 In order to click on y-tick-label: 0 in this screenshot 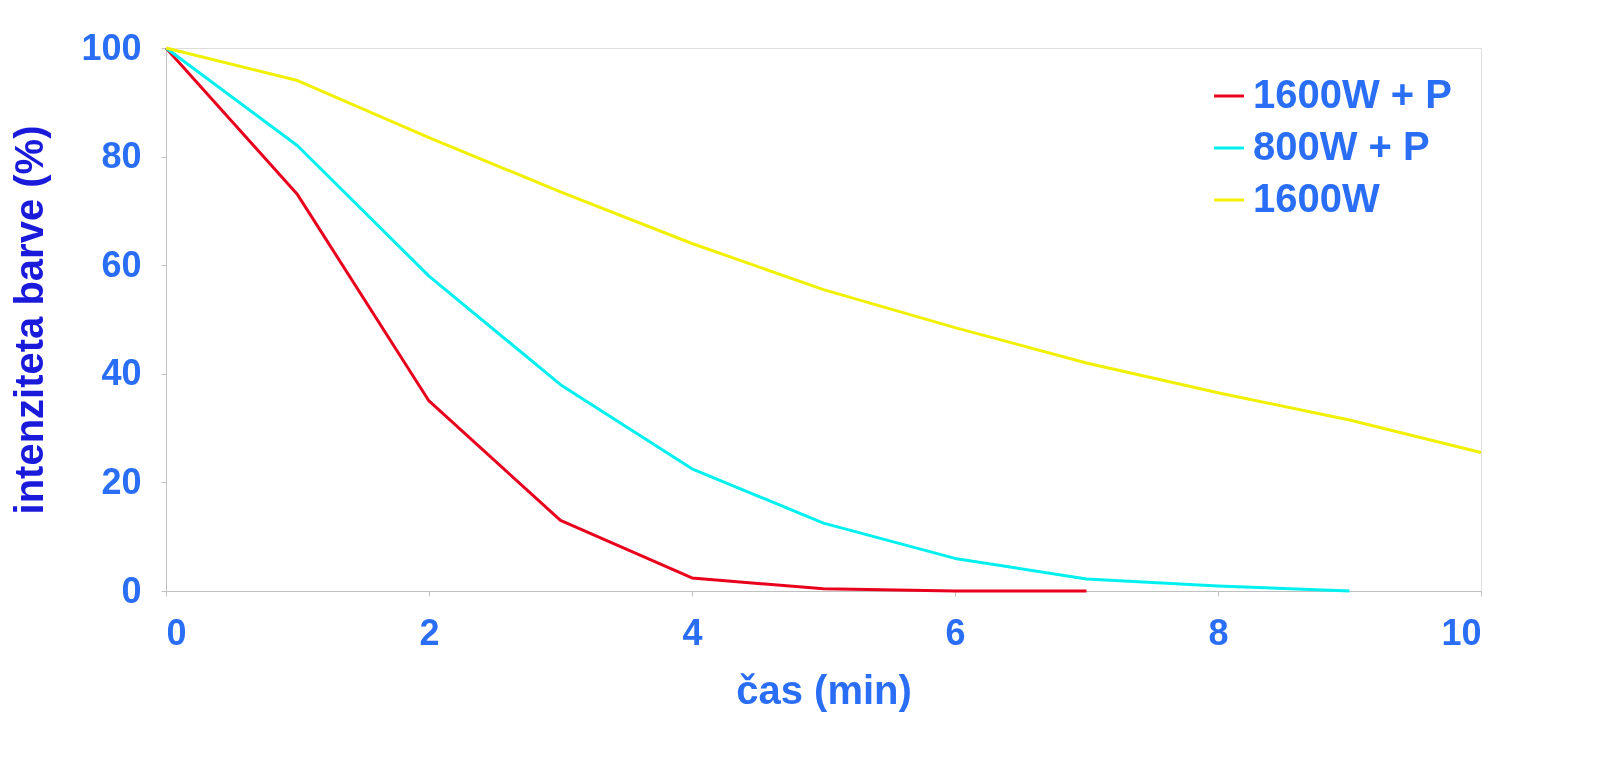, I will do `click(131, 590)`.